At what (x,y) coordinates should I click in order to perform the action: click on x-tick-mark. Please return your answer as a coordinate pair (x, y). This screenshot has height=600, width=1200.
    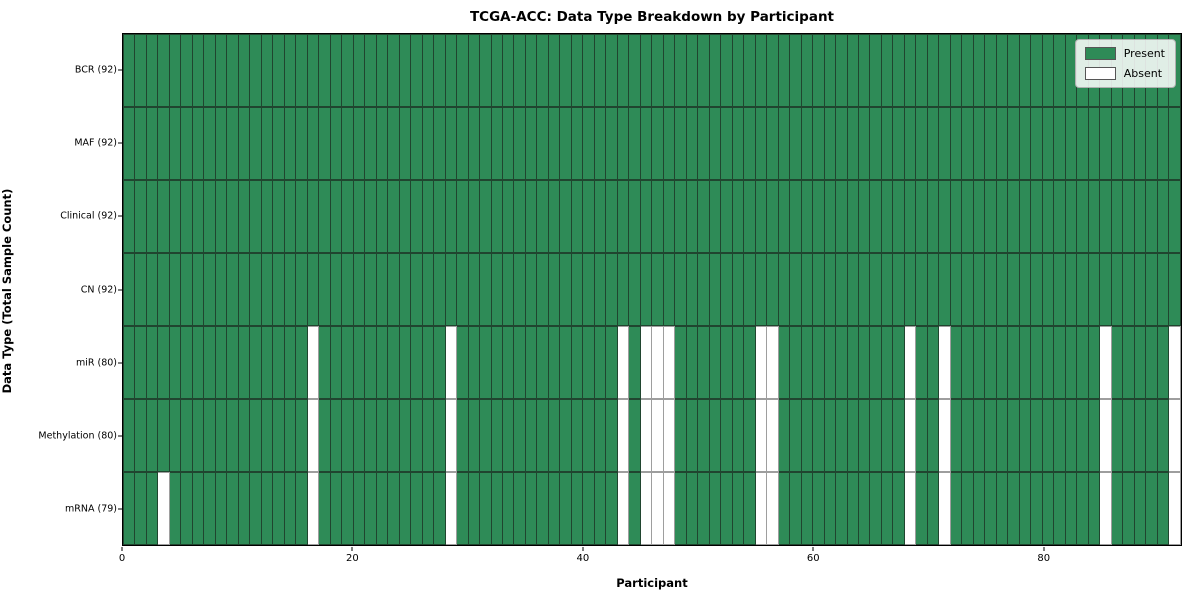
    Looking at the image, I should click on (1044, 548).